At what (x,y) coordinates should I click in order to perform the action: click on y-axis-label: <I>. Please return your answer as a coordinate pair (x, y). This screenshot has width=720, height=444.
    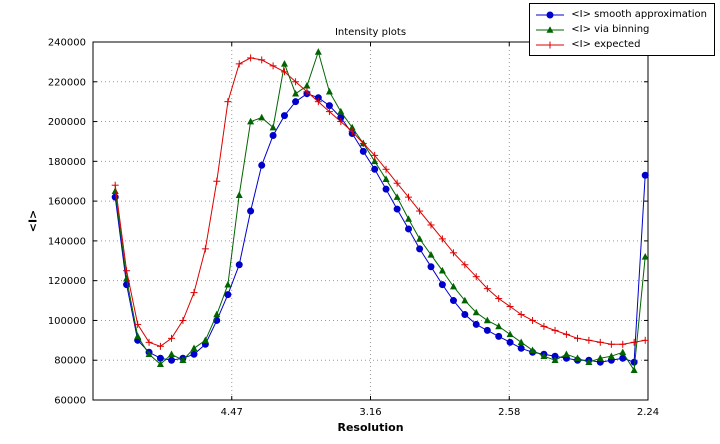
    Looking at the image, I should click on (33, 221).